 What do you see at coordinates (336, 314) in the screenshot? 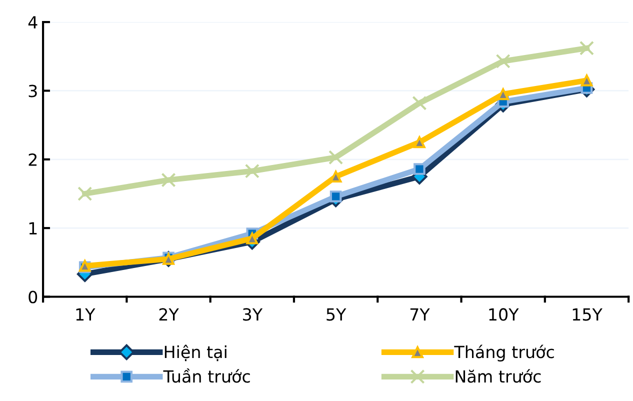
I see `x-tick-label: 5Y` at bounding box center [336, 314].